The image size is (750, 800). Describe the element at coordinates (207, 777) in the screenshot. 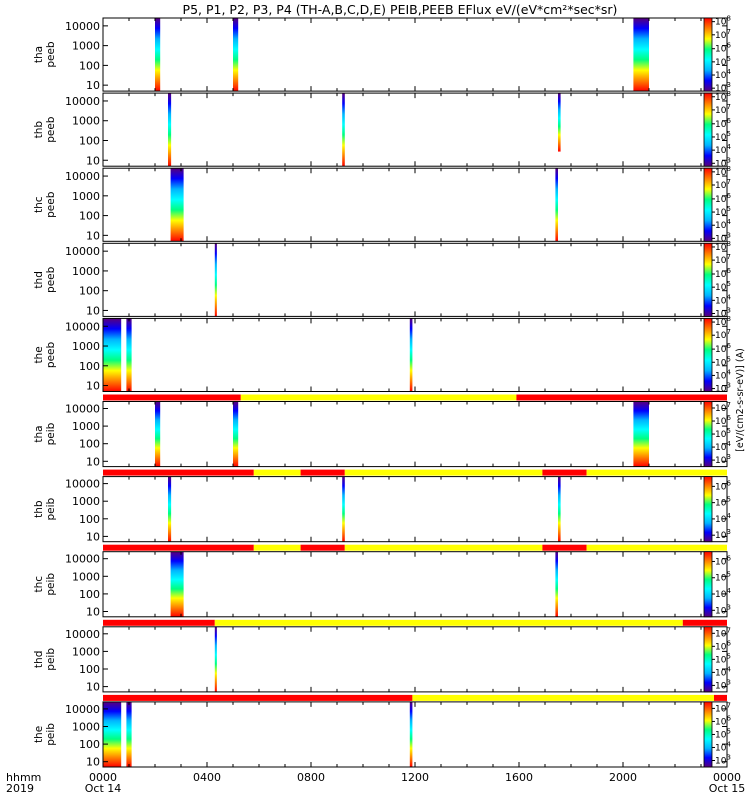

I see `x-tick-label: 0400` at that location.